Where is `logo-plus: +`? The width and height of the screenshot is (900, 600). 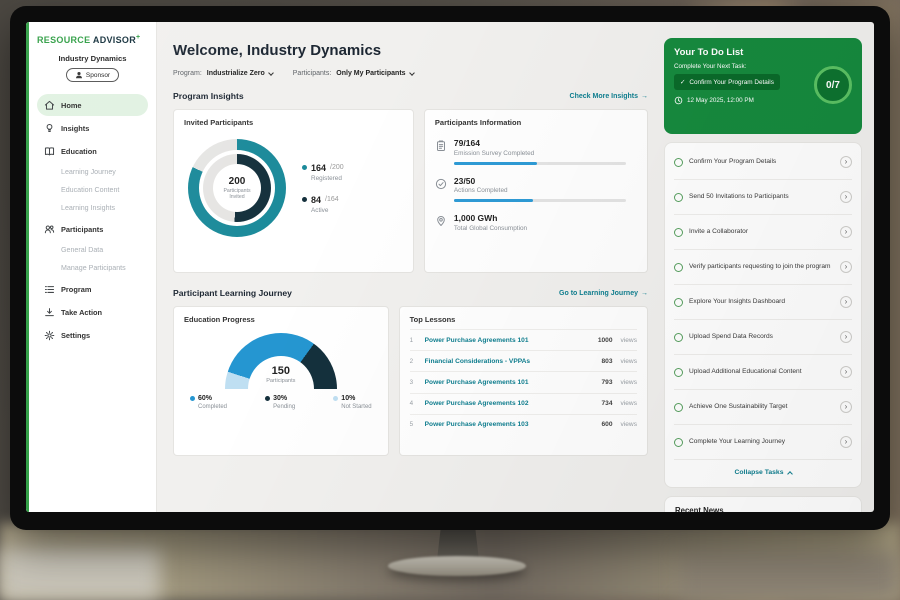 logo-plus: + is located at coordinates (138, 37).